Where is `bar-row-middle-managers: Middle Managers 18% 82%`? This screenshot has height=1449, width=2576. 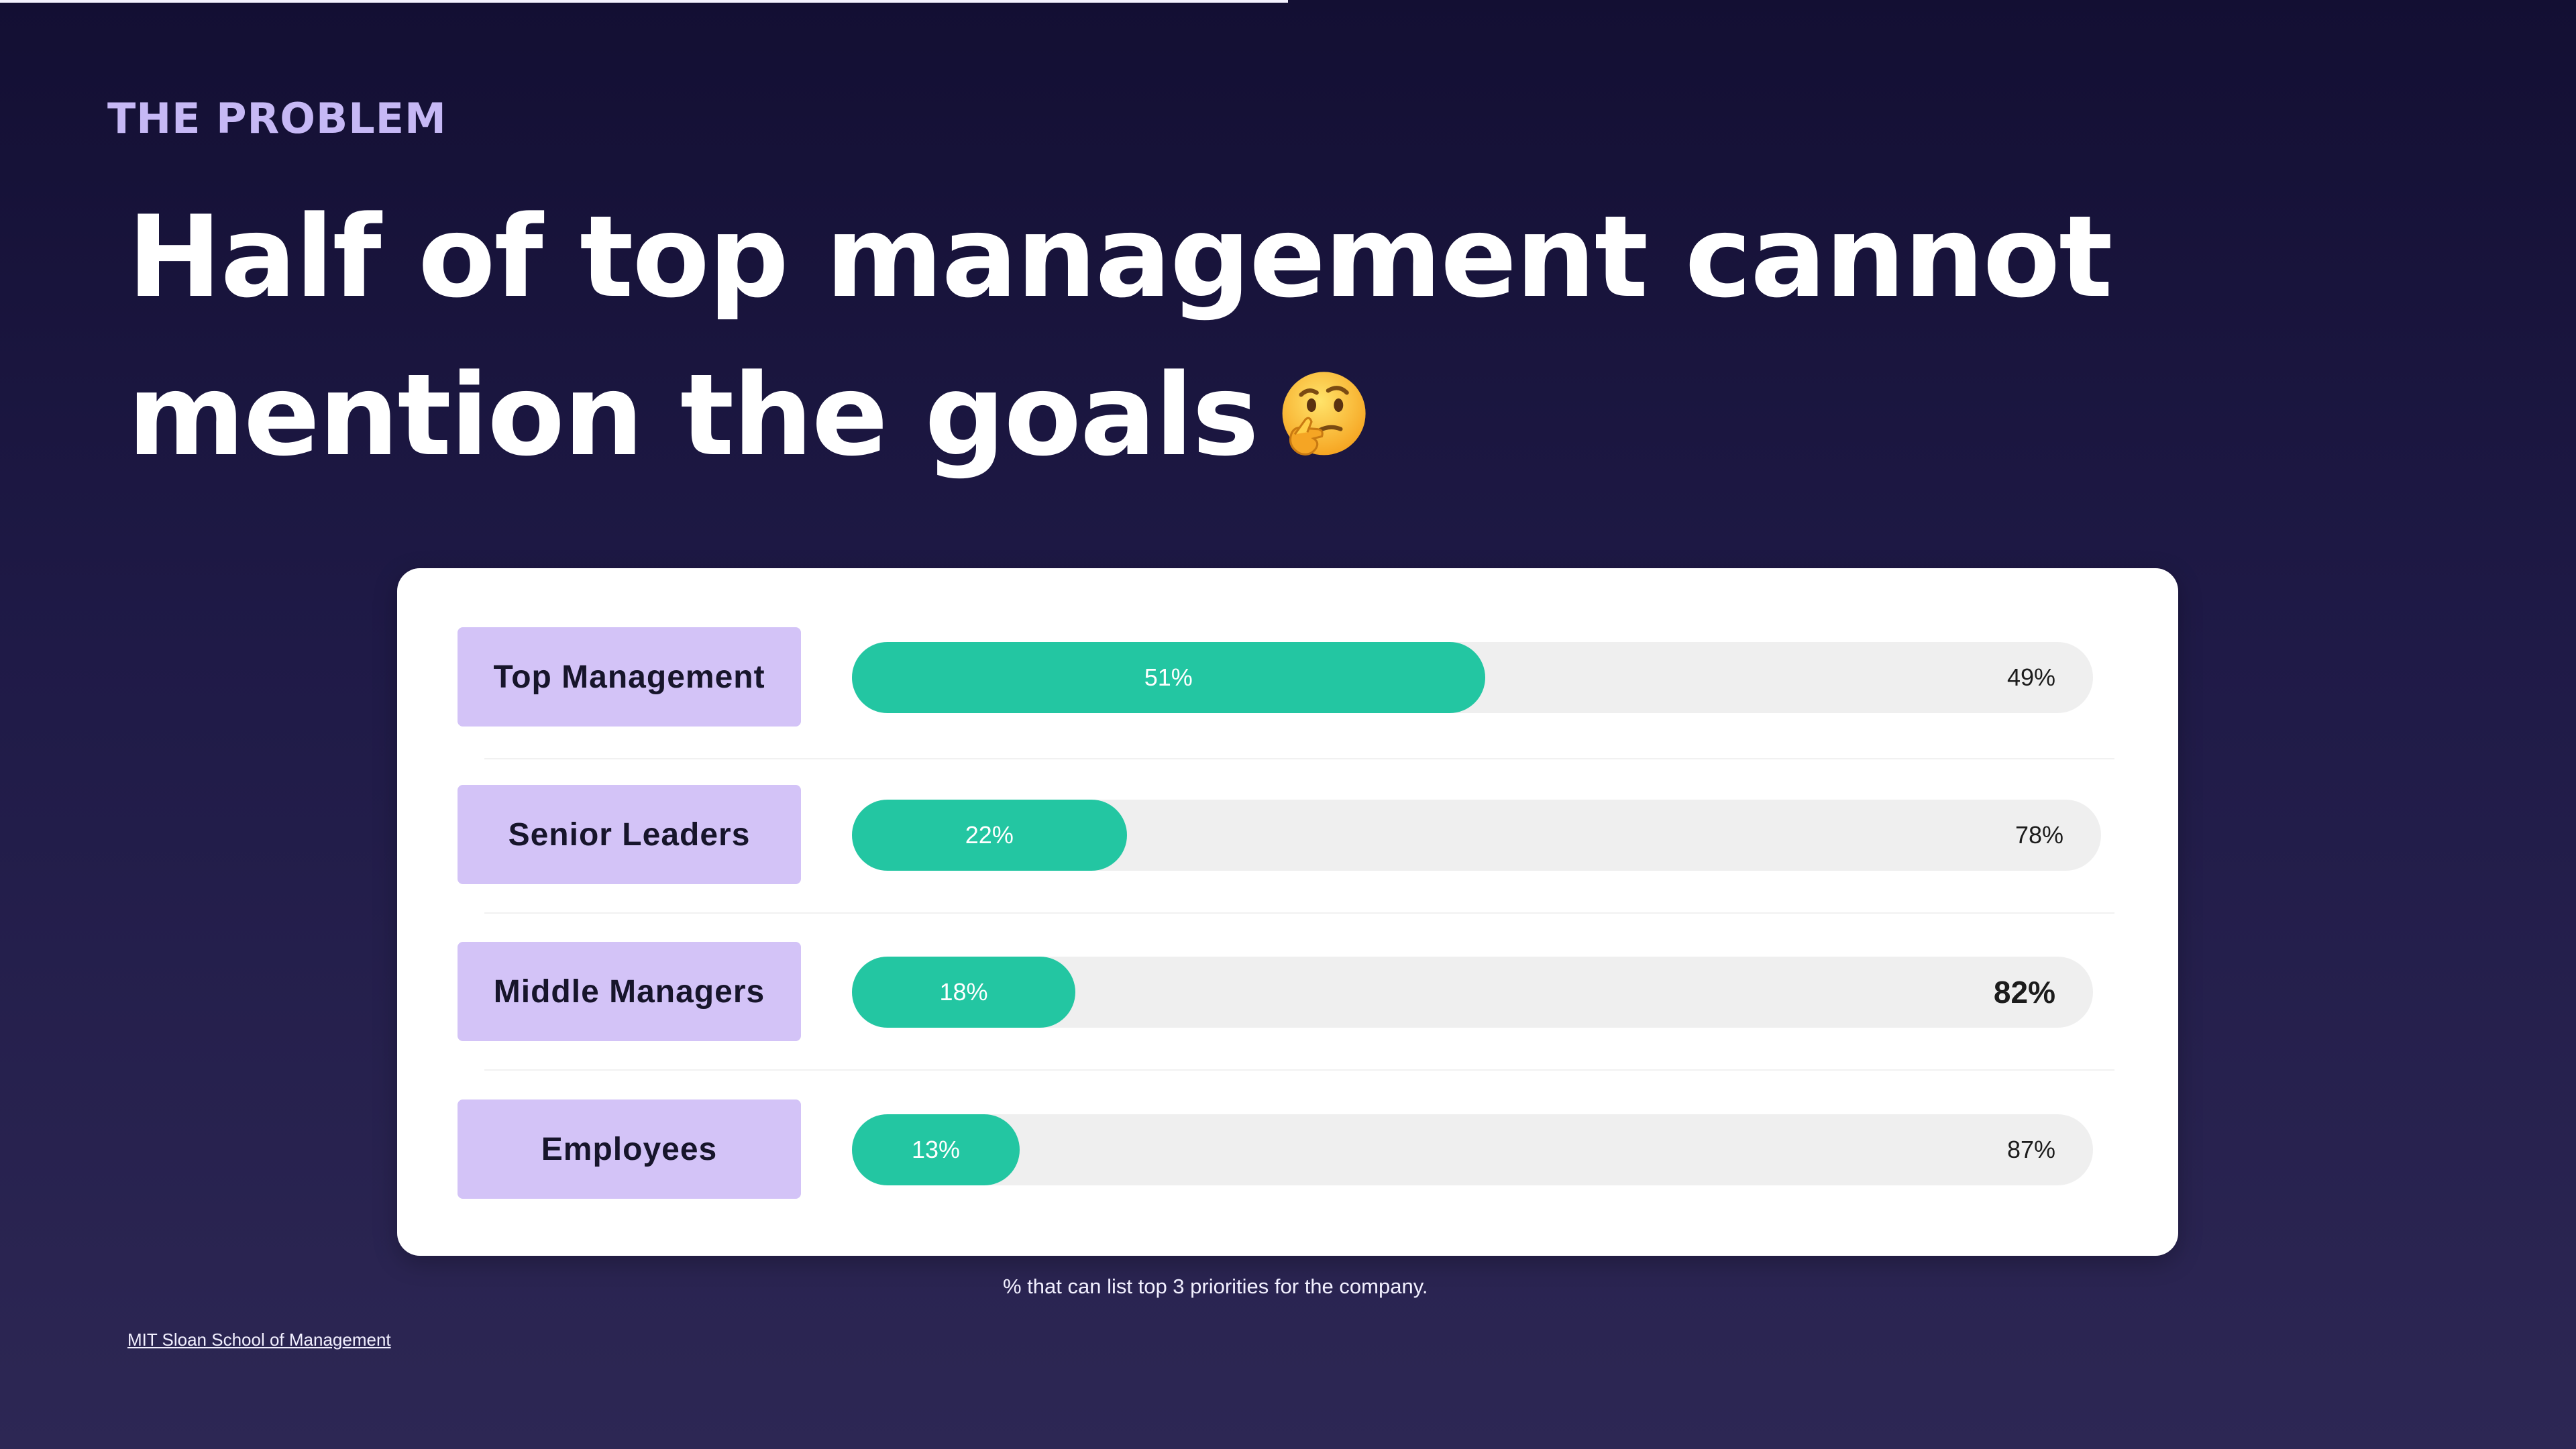 bar-row-middle-managers: Middle Managers 18% 82% is located at coordinates (1287, 992).